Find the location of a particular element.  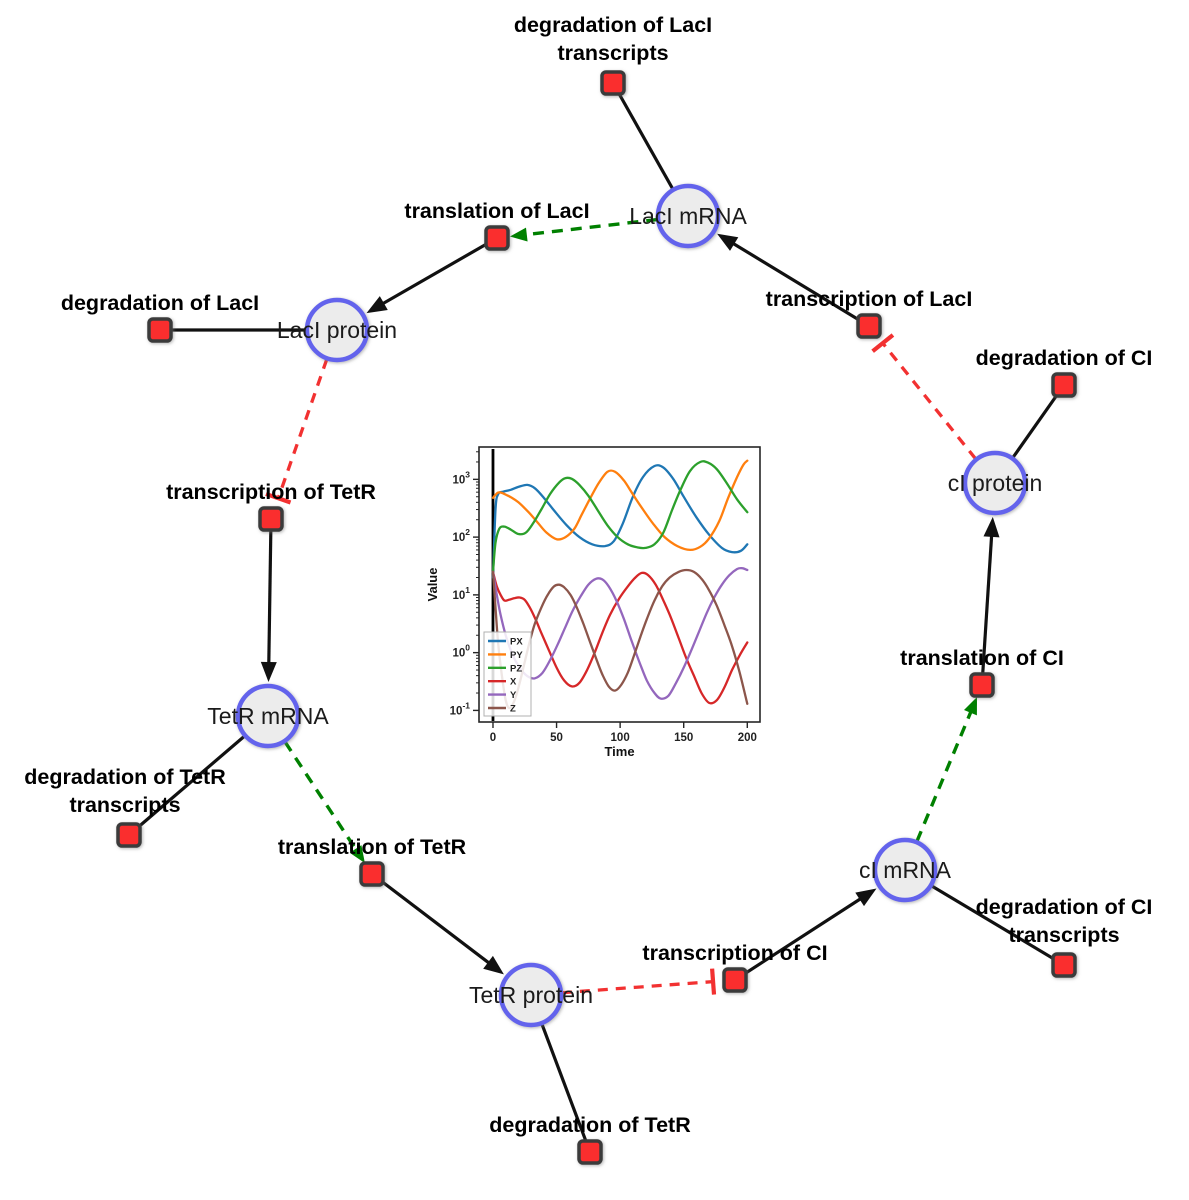

reaction-node-translation-of-ci is located at coordinates (982, 685).